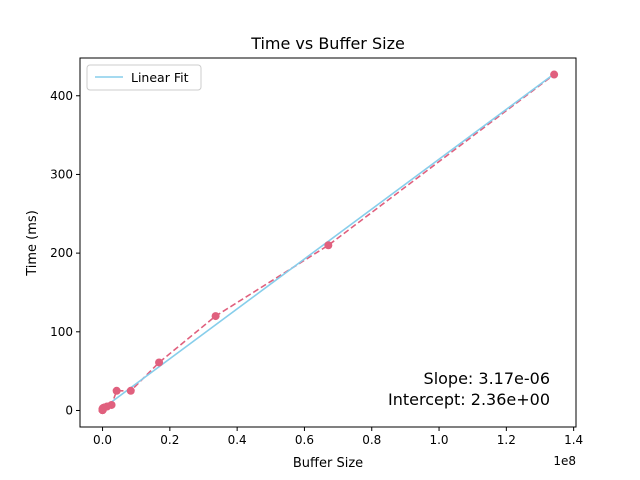  What do you see at coordinates (160, 77) in the screenshot?
I see `legend-label-linear-fit: Linear Fit` at bounding box center [160, 77].